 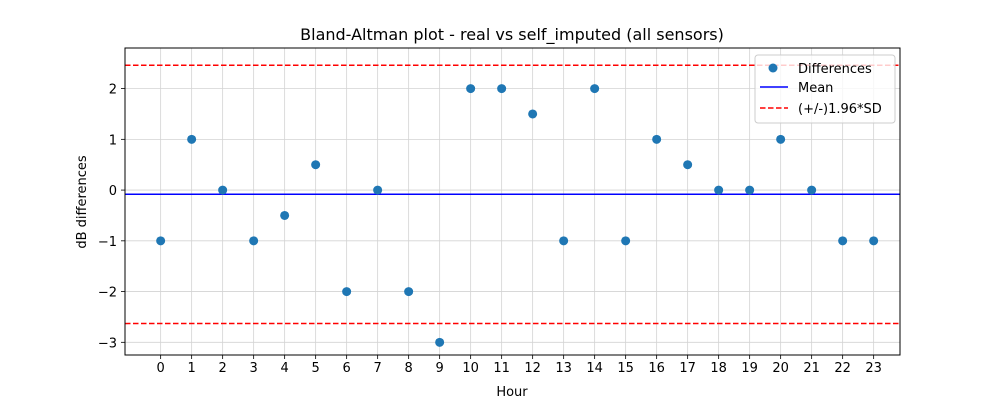 I want to click on x-axis-label: Hour, so click(x=512, y=392).